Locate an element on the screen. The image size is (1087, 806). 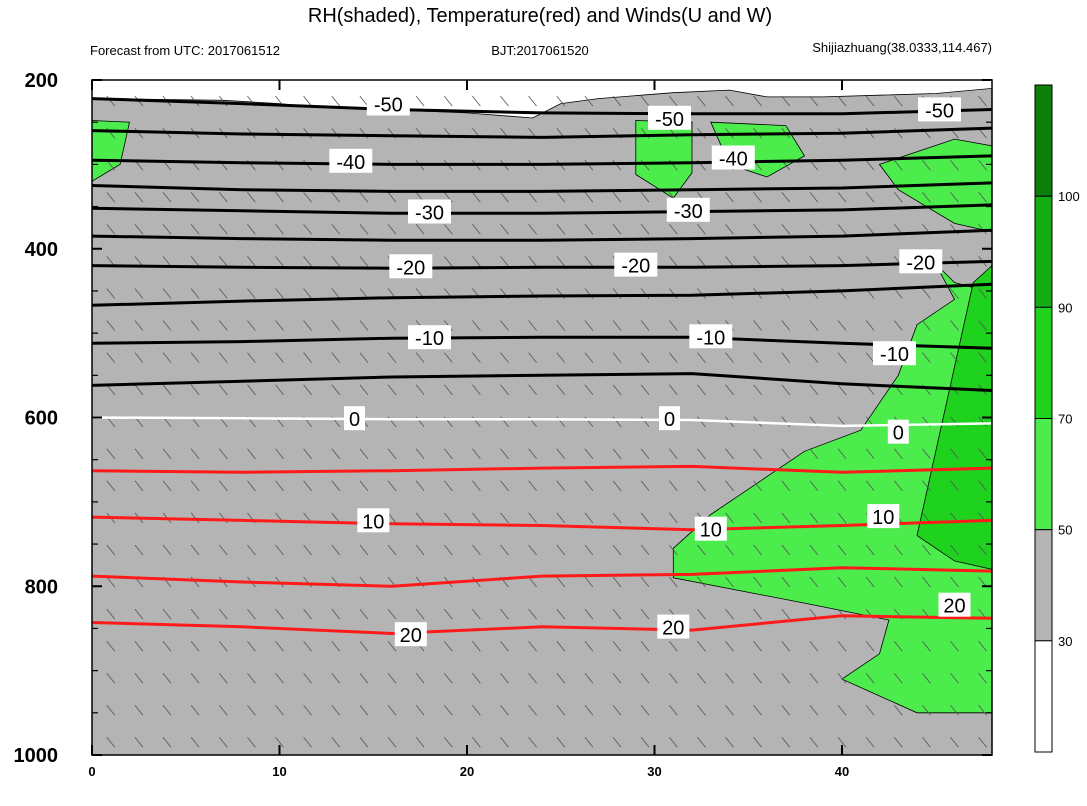
y-tick-label: 200 is located at coordinates (41, 81).